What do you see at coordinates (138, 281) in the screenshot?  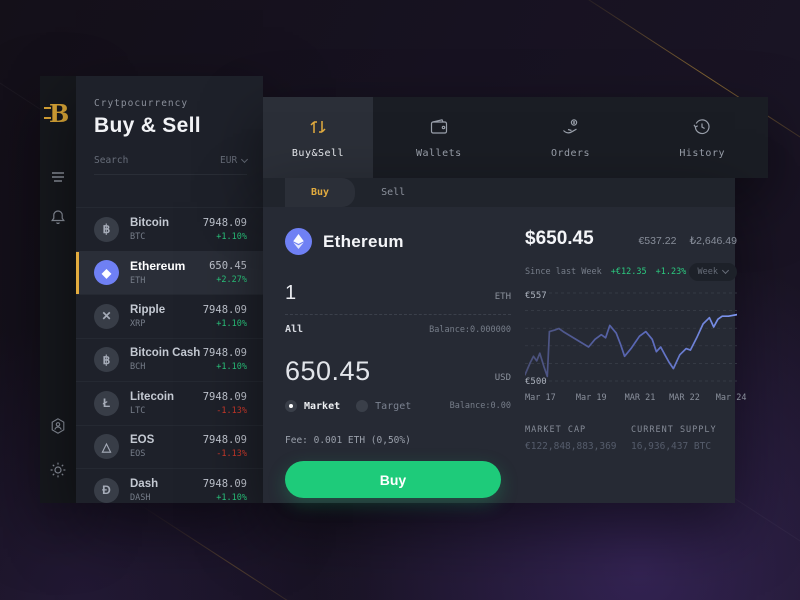 I see `coin-ticker: ETH` at bounding box center [138, 281].